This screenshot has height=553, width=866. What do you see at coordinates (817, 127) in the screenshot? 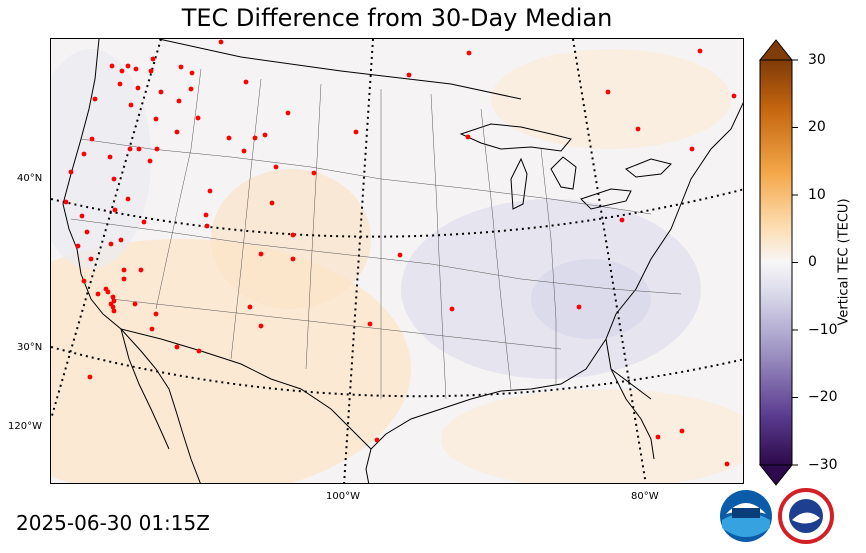
I see `colorbar-tick-20: 20` at bounding box center [817, 127].